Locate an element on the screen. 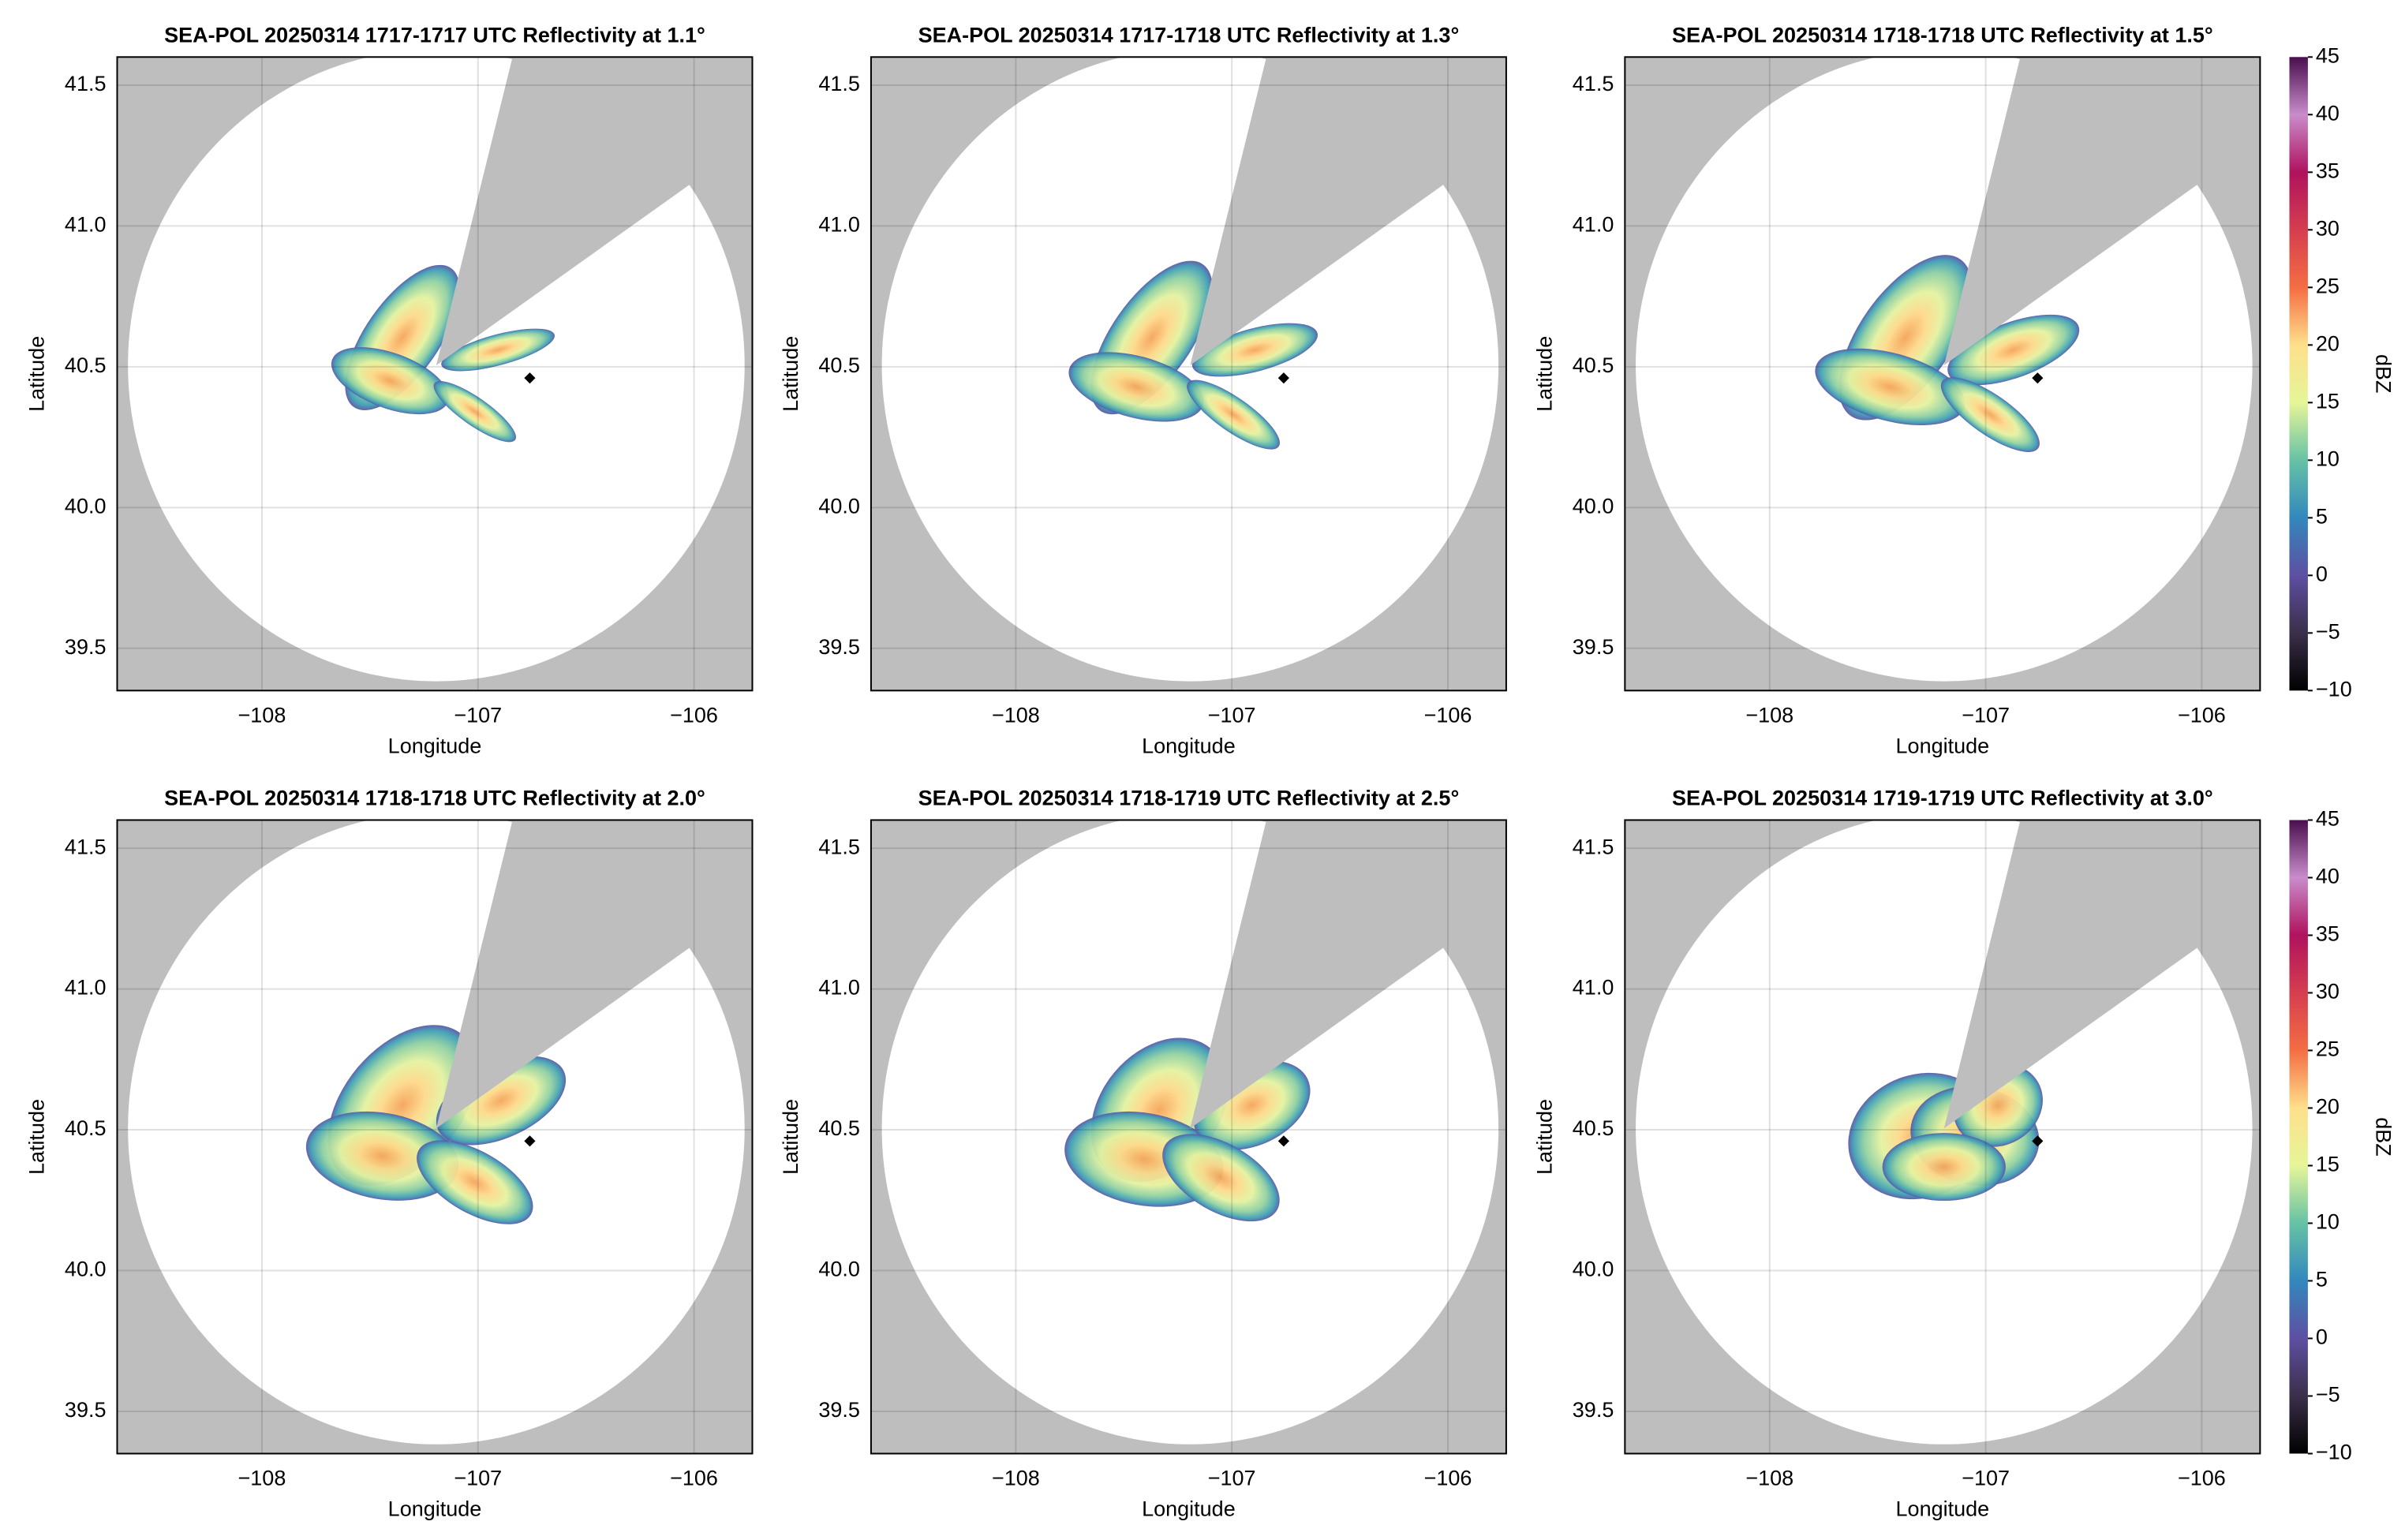 The image size is (2405, 1540). colorbar-label: dBZ is located at coordinates (2384, 1137).